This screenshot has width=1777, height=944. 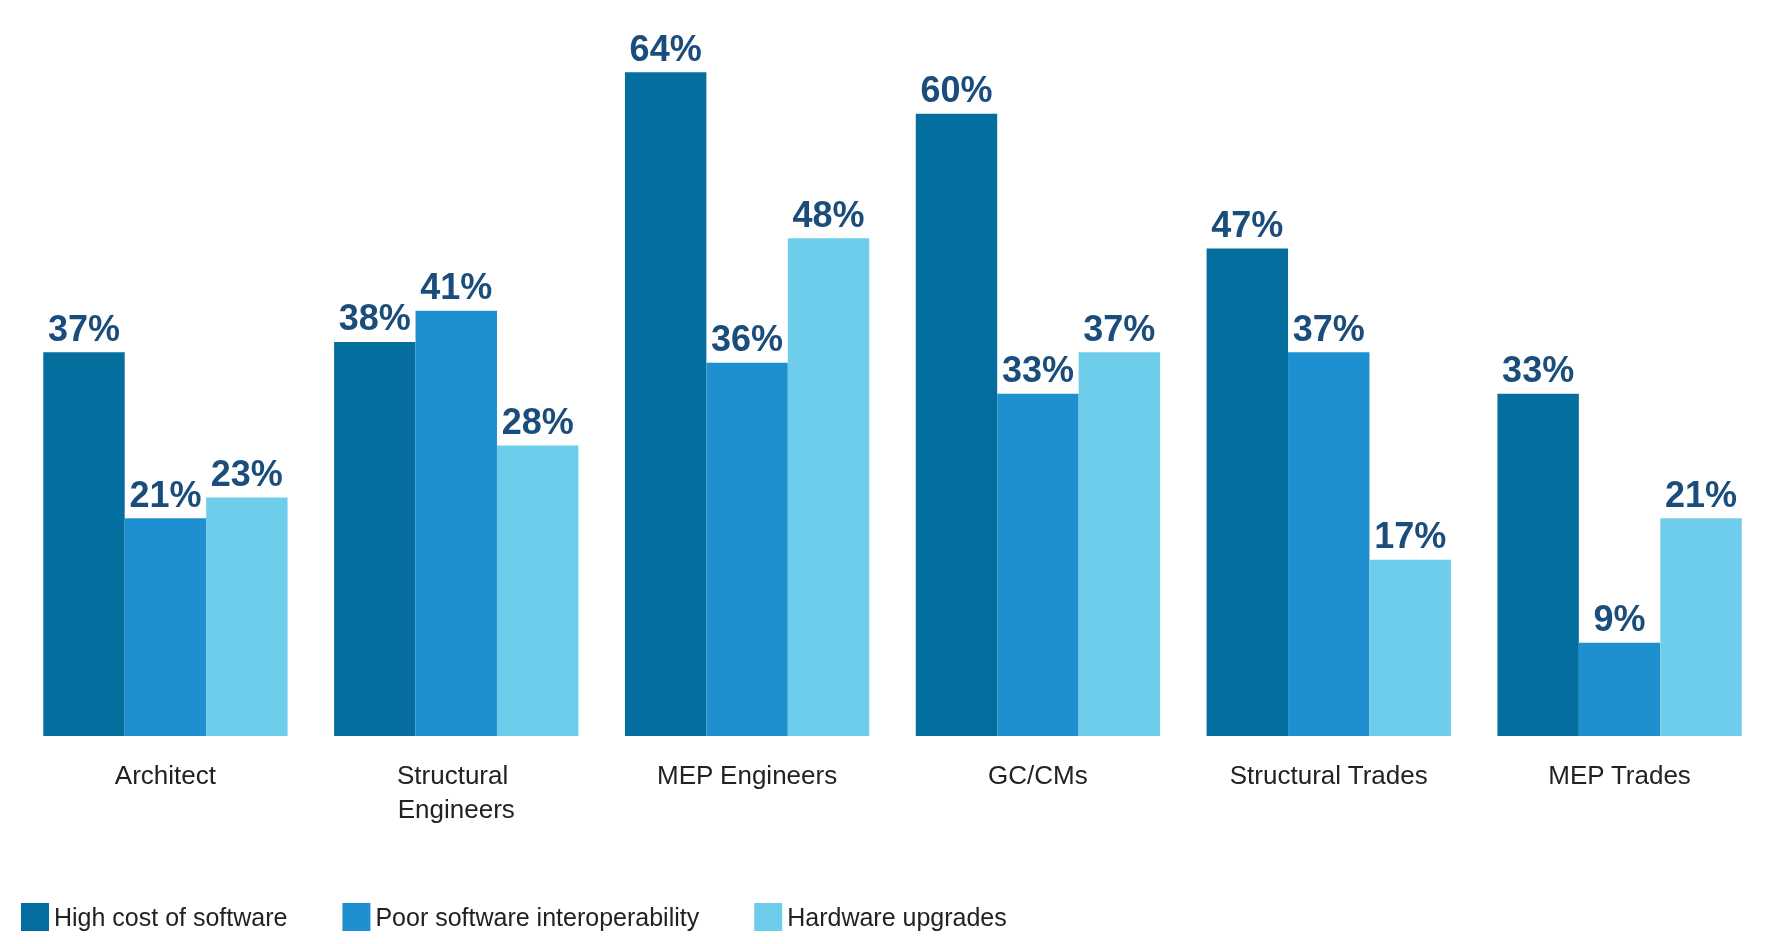 What do you see at coordinates (456, 287) in the screenshot?
I see `data-label: 41%` at bounding box center [456, 287].